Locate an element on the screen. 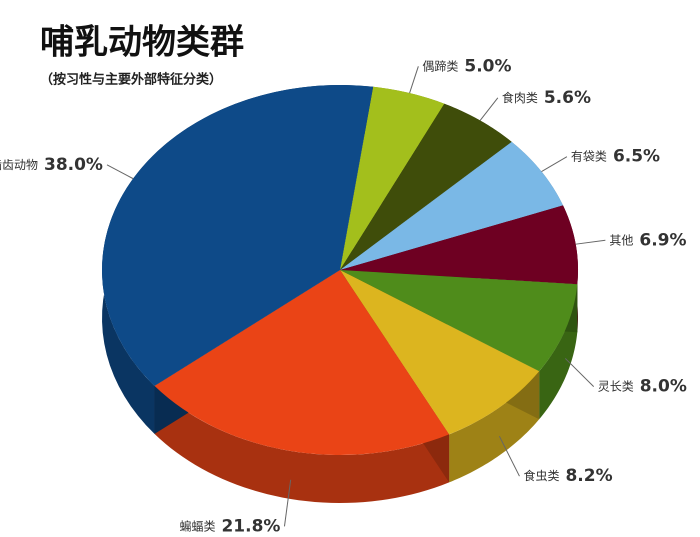 The height and width of the screenshot is (537, 700). chart-title: 哺乳动物类群 is located at coordinates (142, 43).